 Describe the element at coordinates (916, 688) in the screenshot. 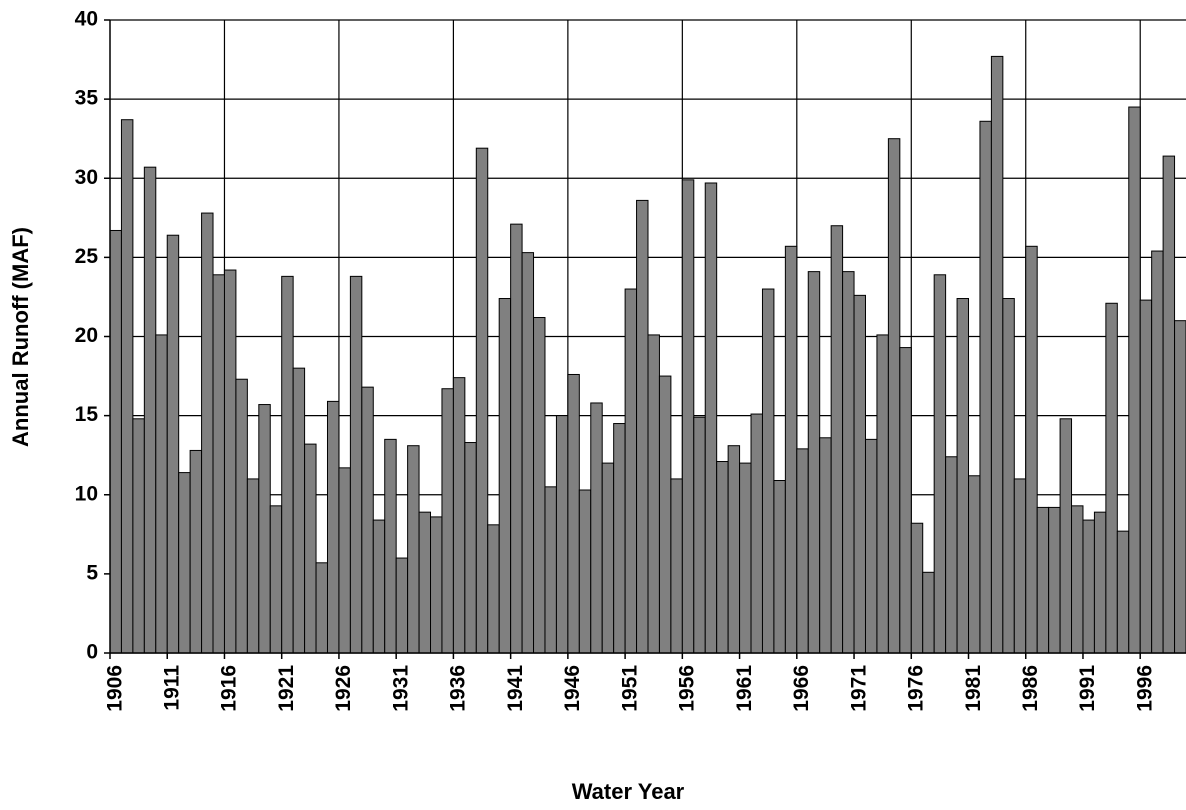

I see `x-tick-label: 1976` at that location.